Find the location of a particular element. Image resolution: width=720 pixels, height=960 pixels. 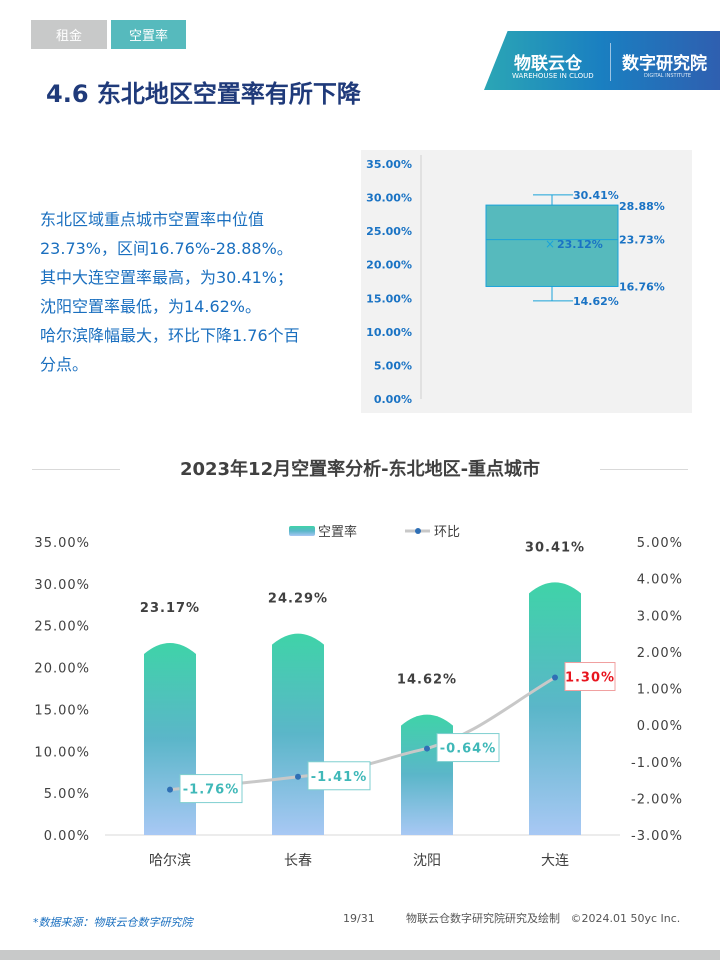

y2-tick-label: 1.00% is located at coordinates (660, 690).